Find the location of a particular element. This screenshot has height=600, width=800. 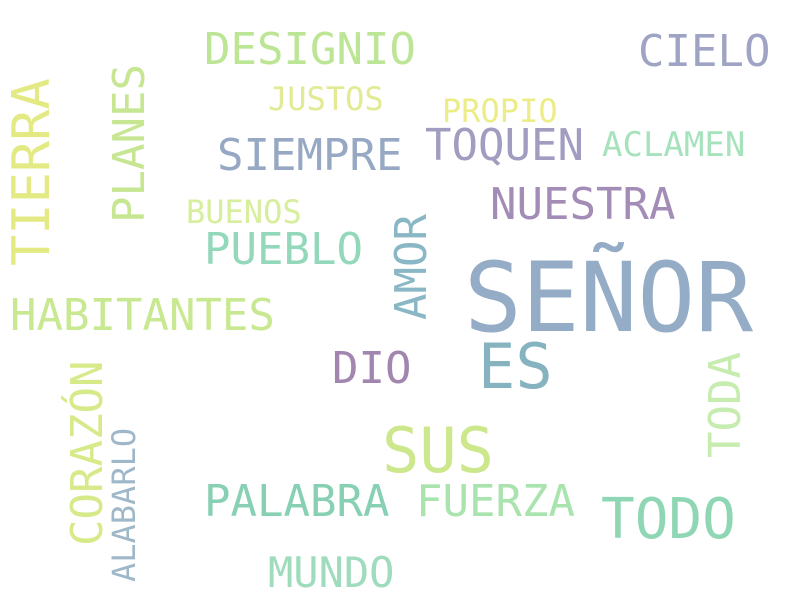

word-justos: JUSTOS is located at coordinates (326, 99).